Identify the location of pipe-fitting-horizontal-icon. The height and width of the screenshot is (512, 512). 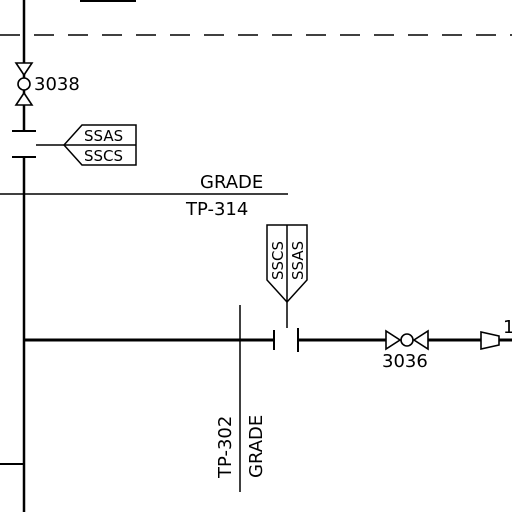
(286, 340).